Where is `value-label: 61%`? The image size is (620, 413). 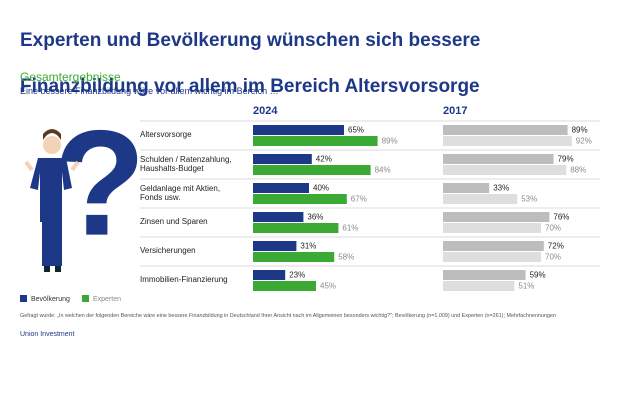
value-label: 61% is located at coordinates (350, 228).